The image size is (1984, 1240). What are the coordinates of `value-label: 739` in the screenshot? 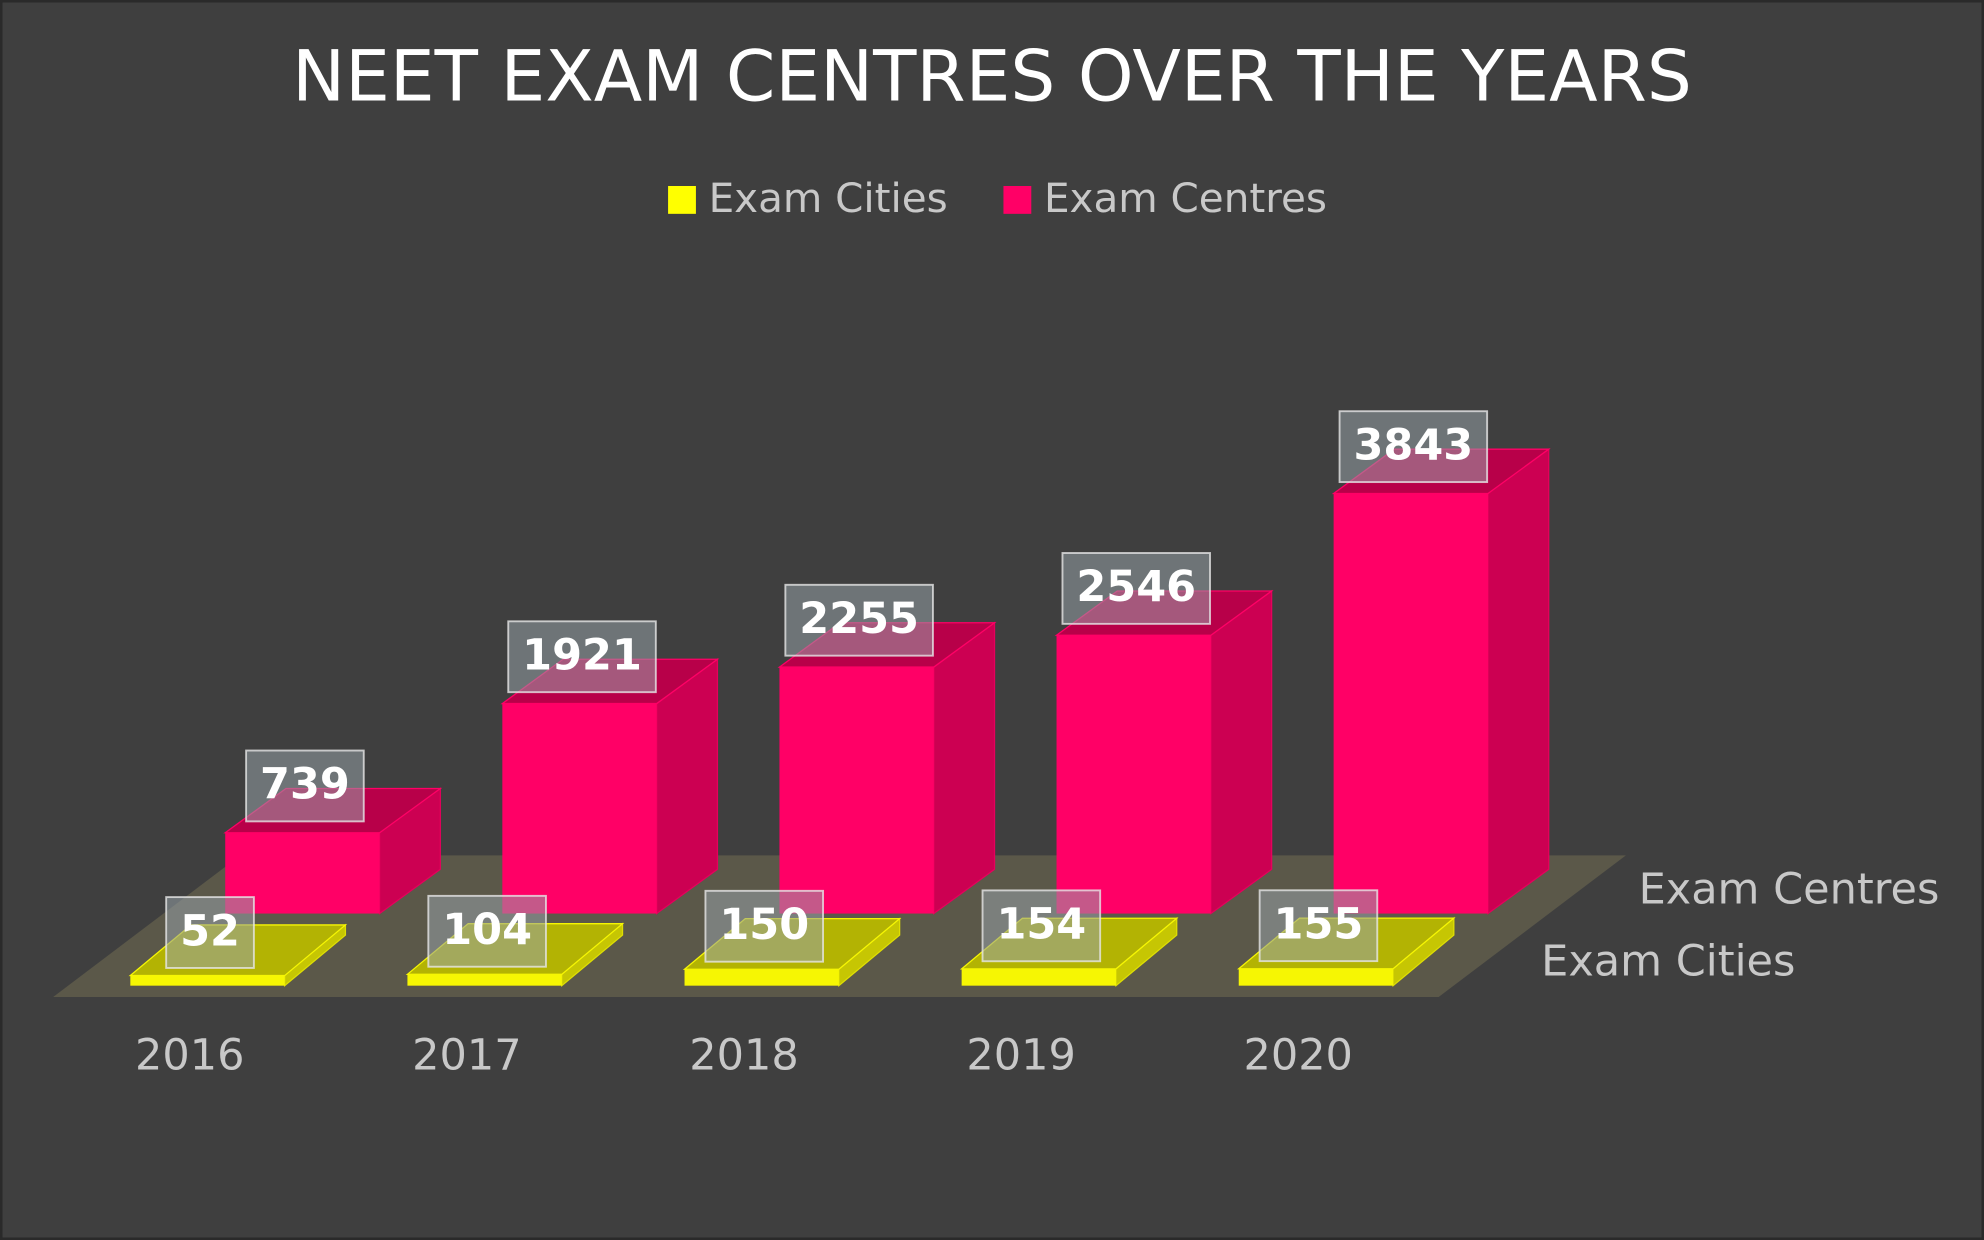 It's located at (305, 785).